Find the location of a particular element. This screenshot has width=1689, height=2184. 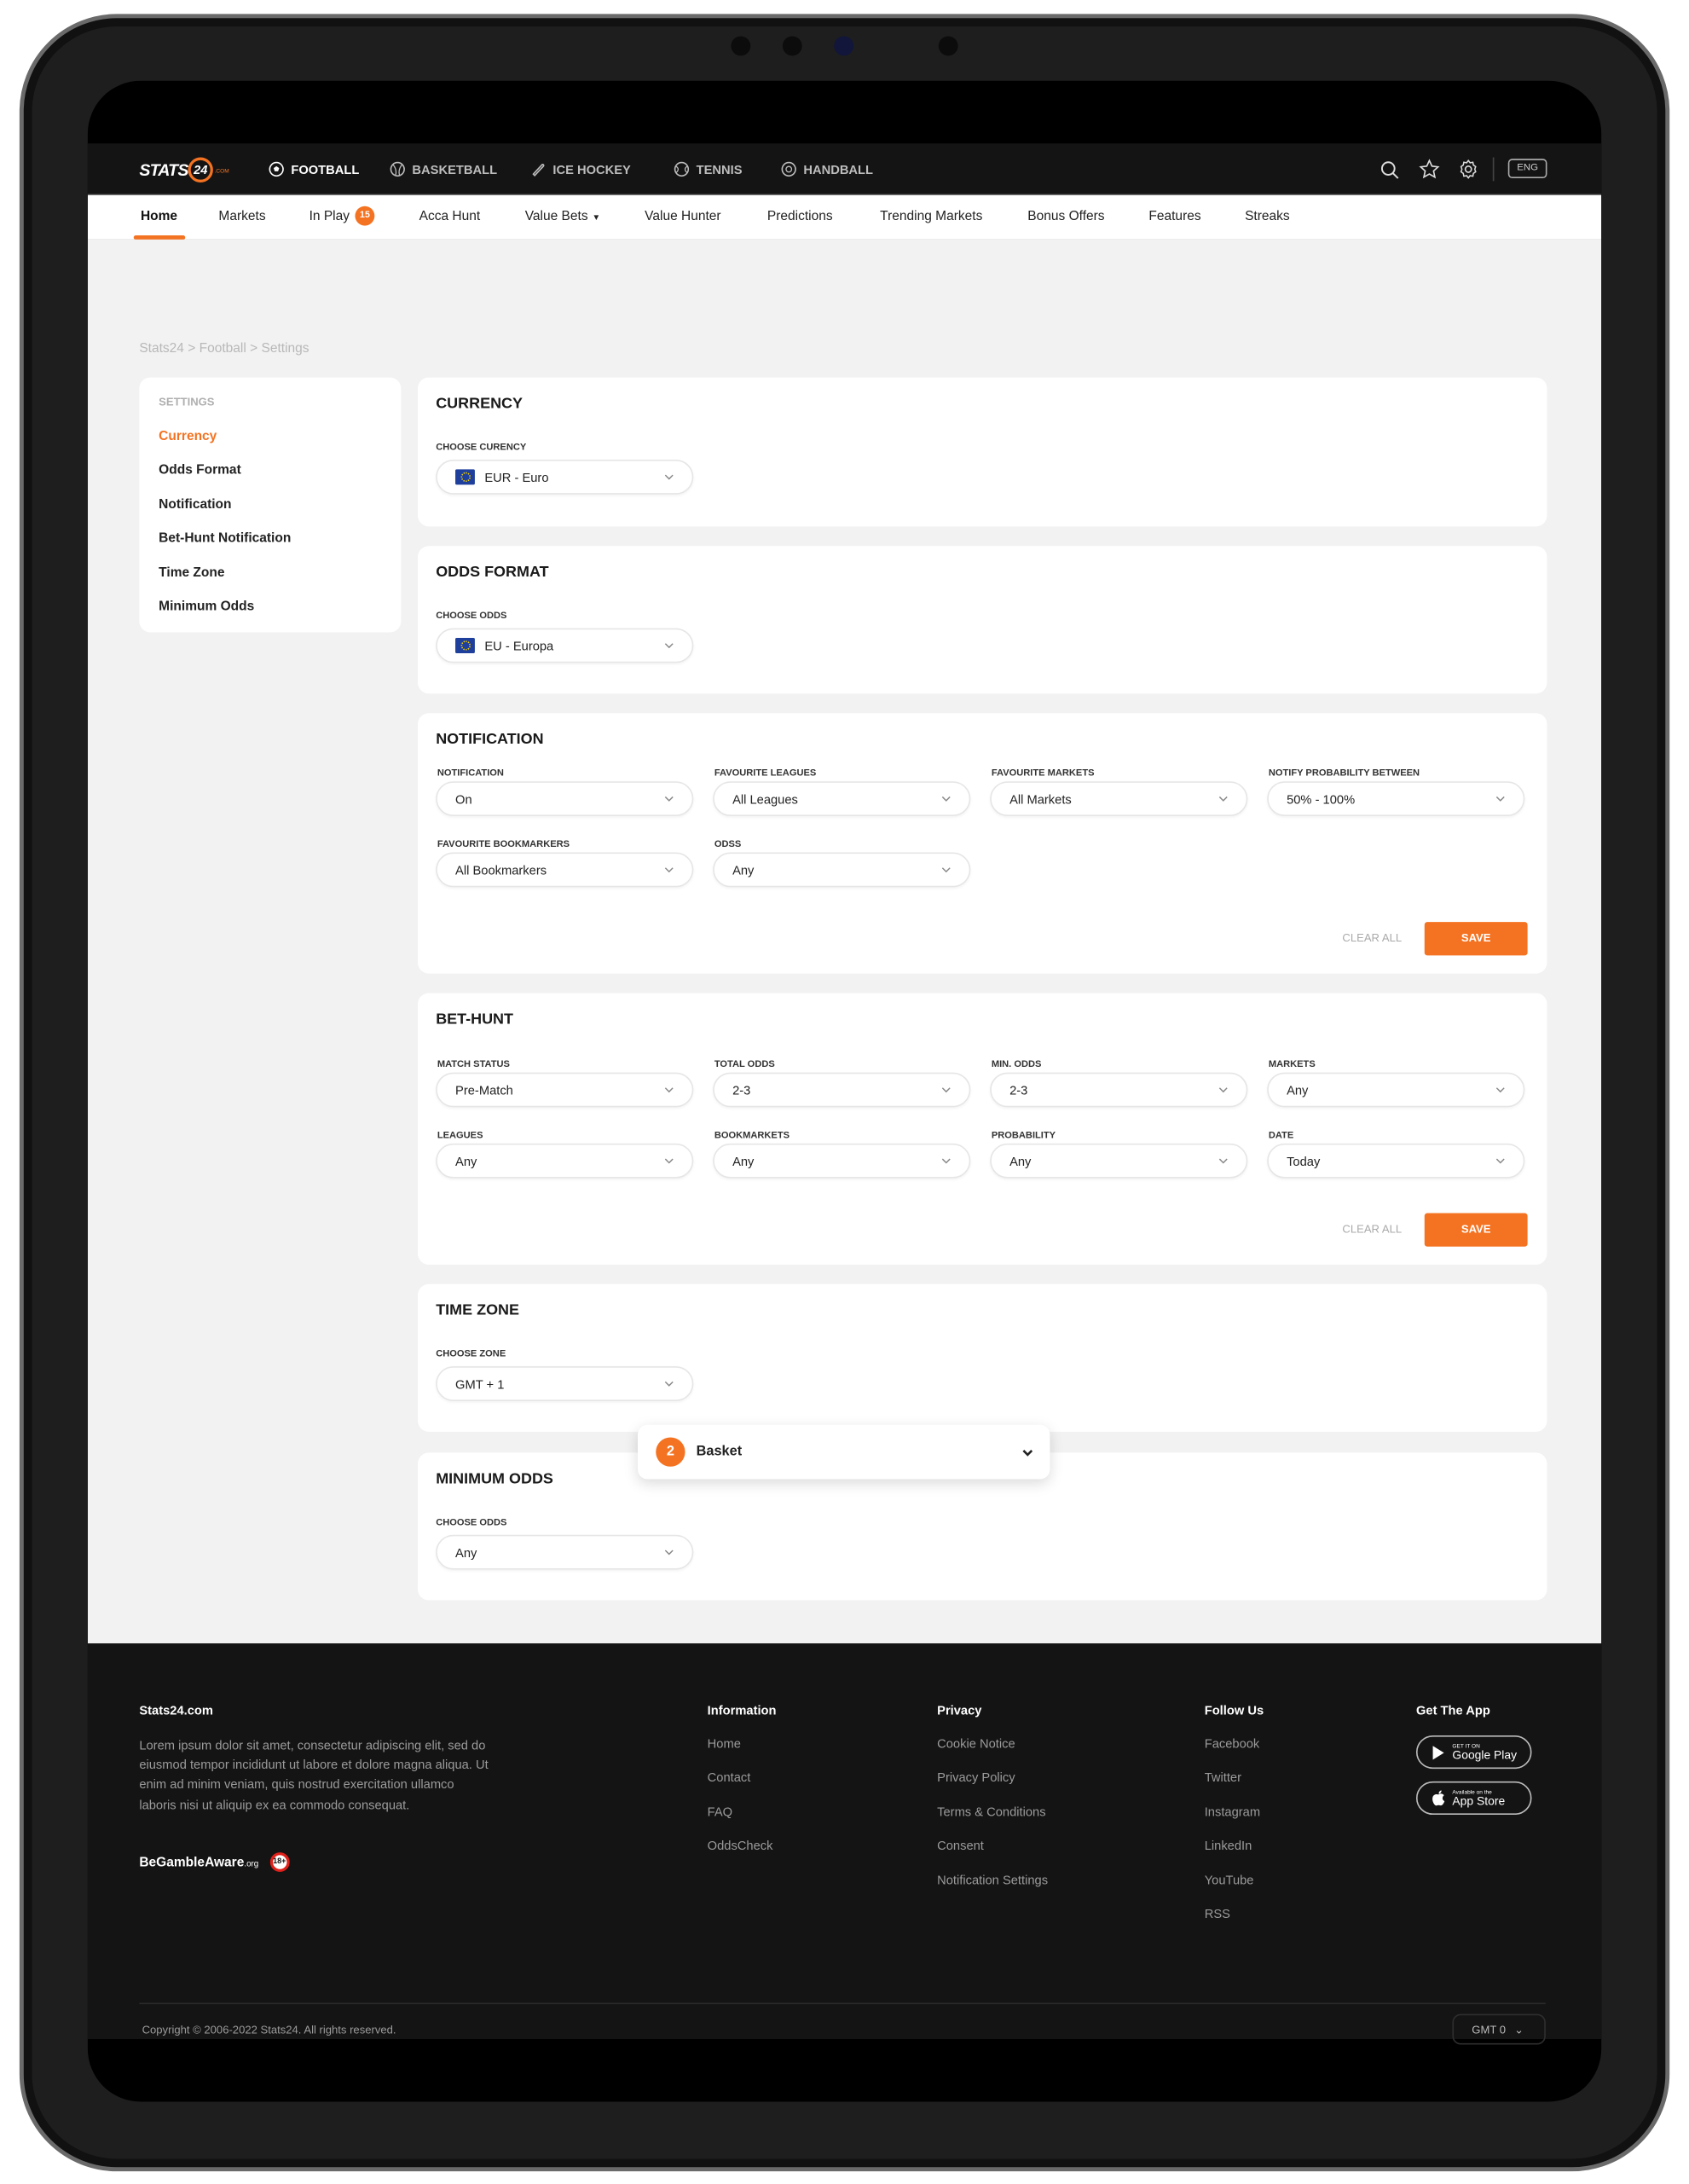

basket-widget: 2 Basket is located at coordinates (844, 1452).